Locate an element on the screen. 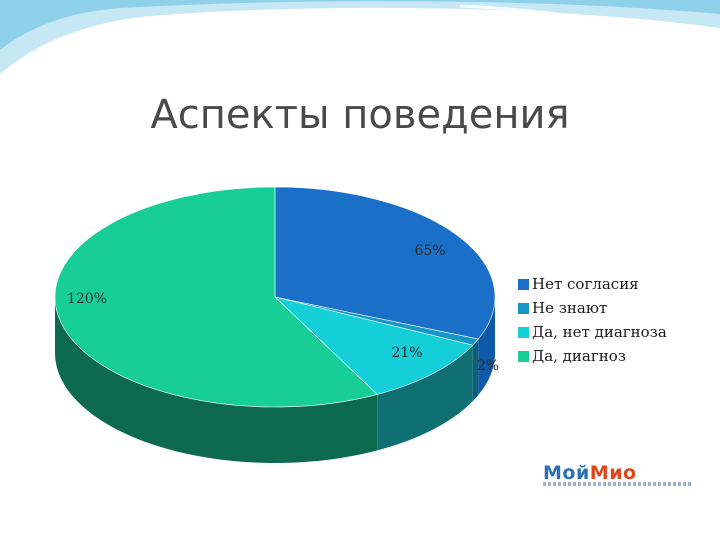 This screenshot has height=540, width=720. legend-label: Не знают is located at coordinates (570, 308).